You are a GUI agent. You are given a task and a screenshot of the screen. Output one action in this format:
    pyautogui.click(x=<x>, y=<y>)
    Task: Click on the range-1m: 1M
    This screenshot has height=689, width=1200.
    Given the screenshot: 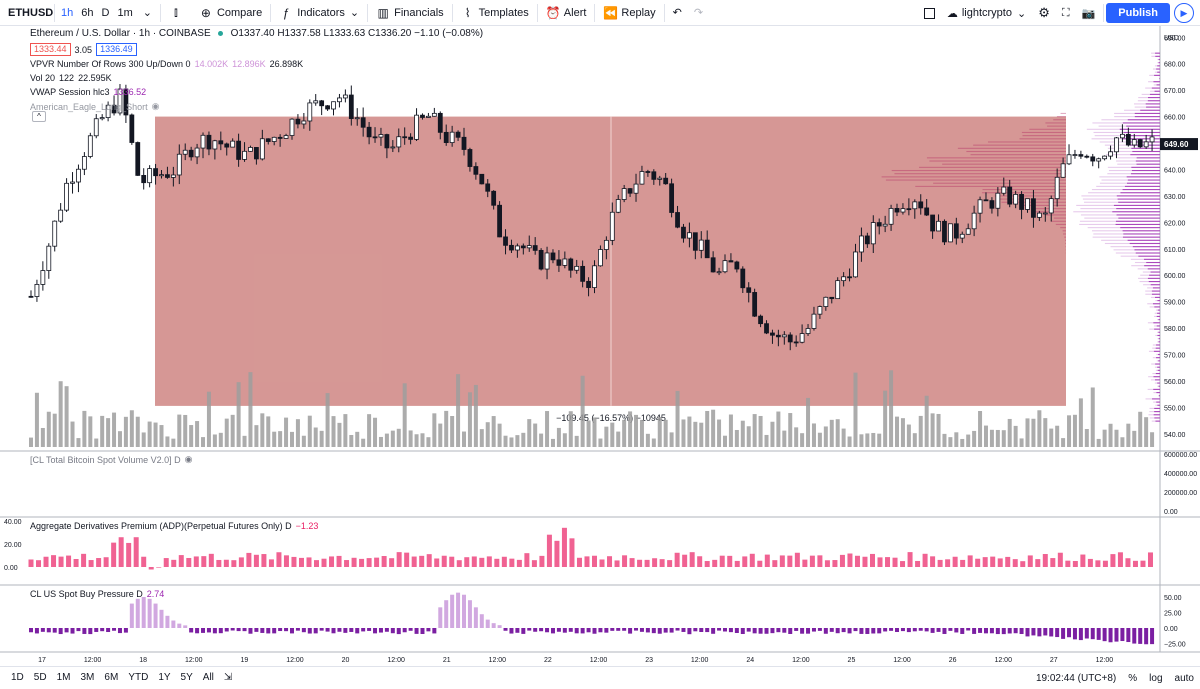 What is the action you would take?
    pyautogui.click(x=64, y=677)
    